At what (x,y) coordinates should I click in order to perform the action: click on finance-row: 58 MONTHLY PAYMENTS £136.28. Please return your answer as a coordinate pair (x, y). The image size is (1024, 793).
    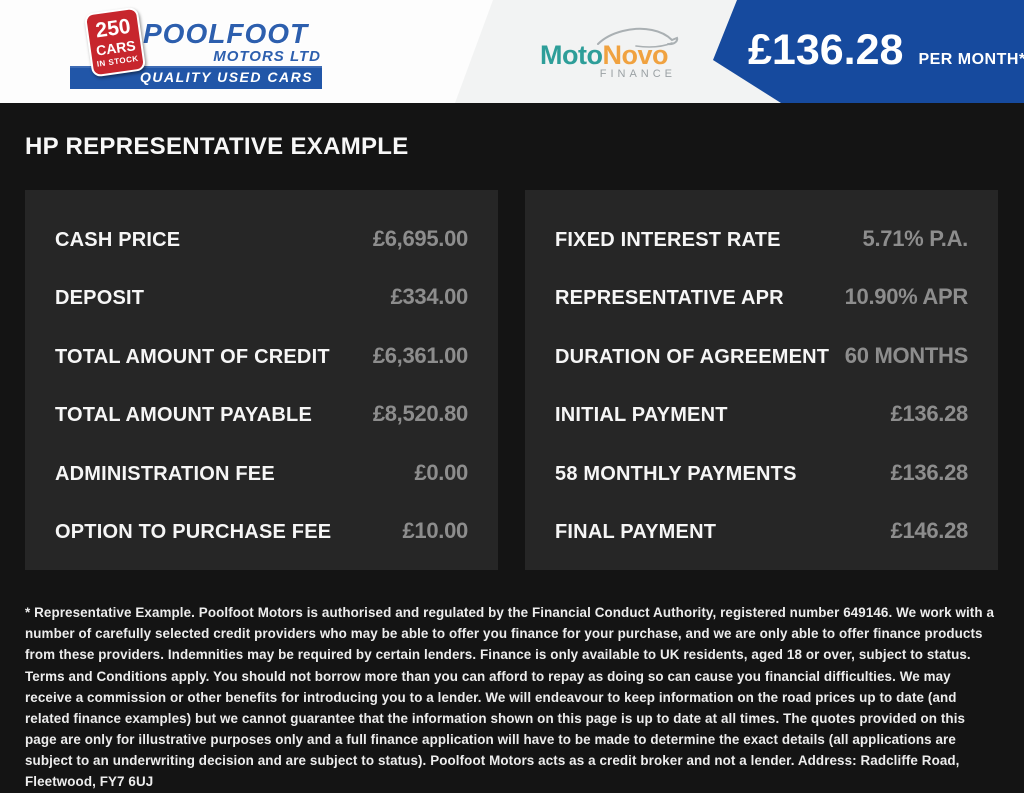
    Looking at the image, I should click on (761, 473).